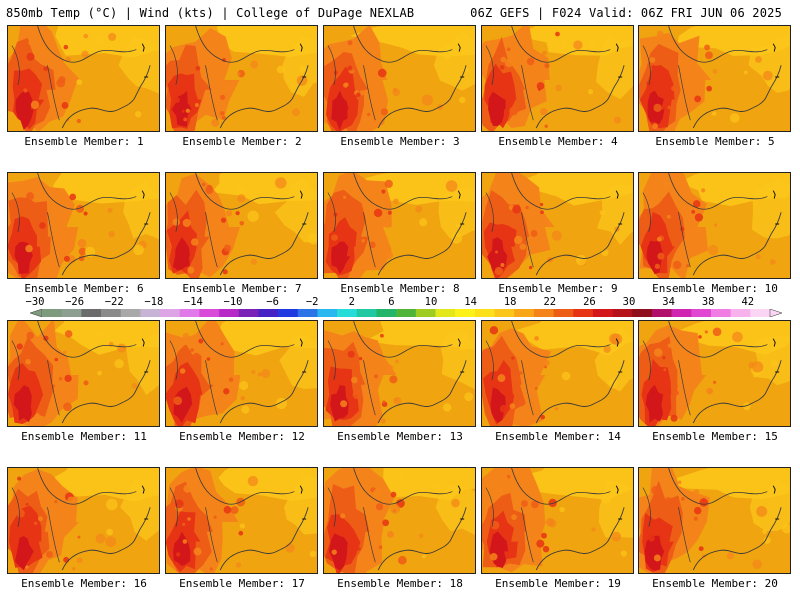  What do you see at coordinates (242, 436) in the screenshot?
I see `member-label: Ensemble Member: 12` at bounding box center [242, 436].